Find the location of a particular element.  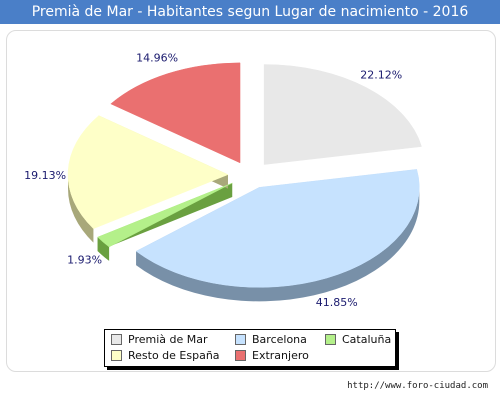

legend-item-resto-de-espana: Resto de España is located at coordinates (165, 356).